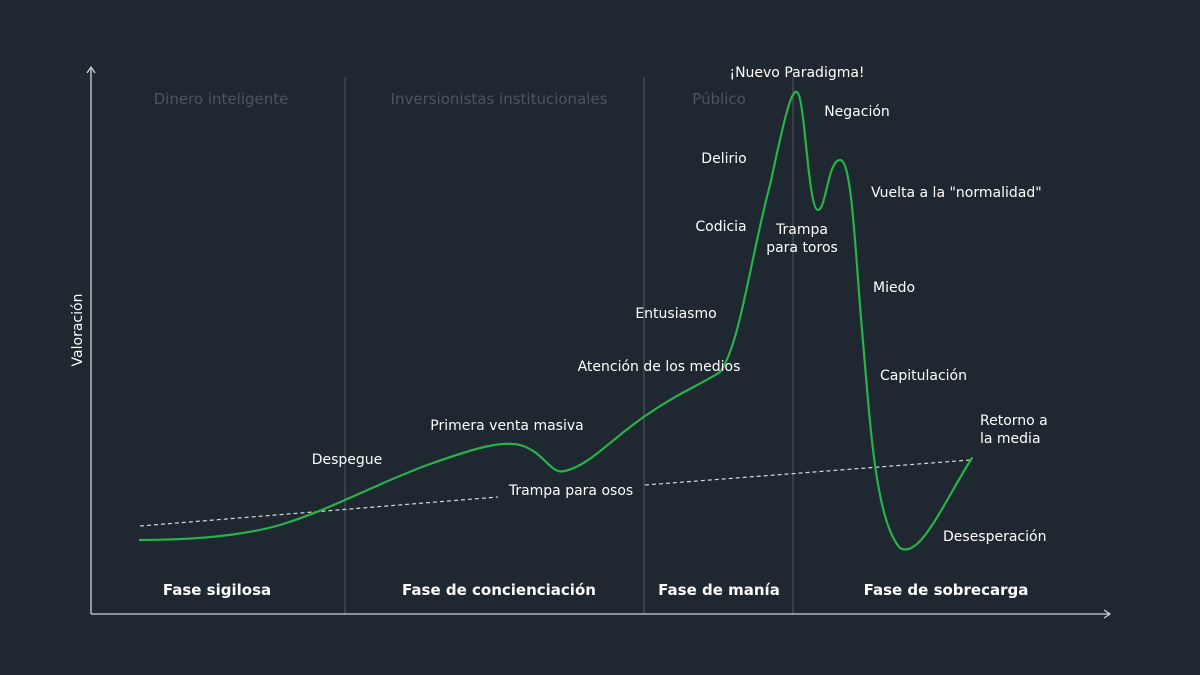 This screenshot has width=1200, height=675. I want to click on group-label-public: Público, so click(719, 99).